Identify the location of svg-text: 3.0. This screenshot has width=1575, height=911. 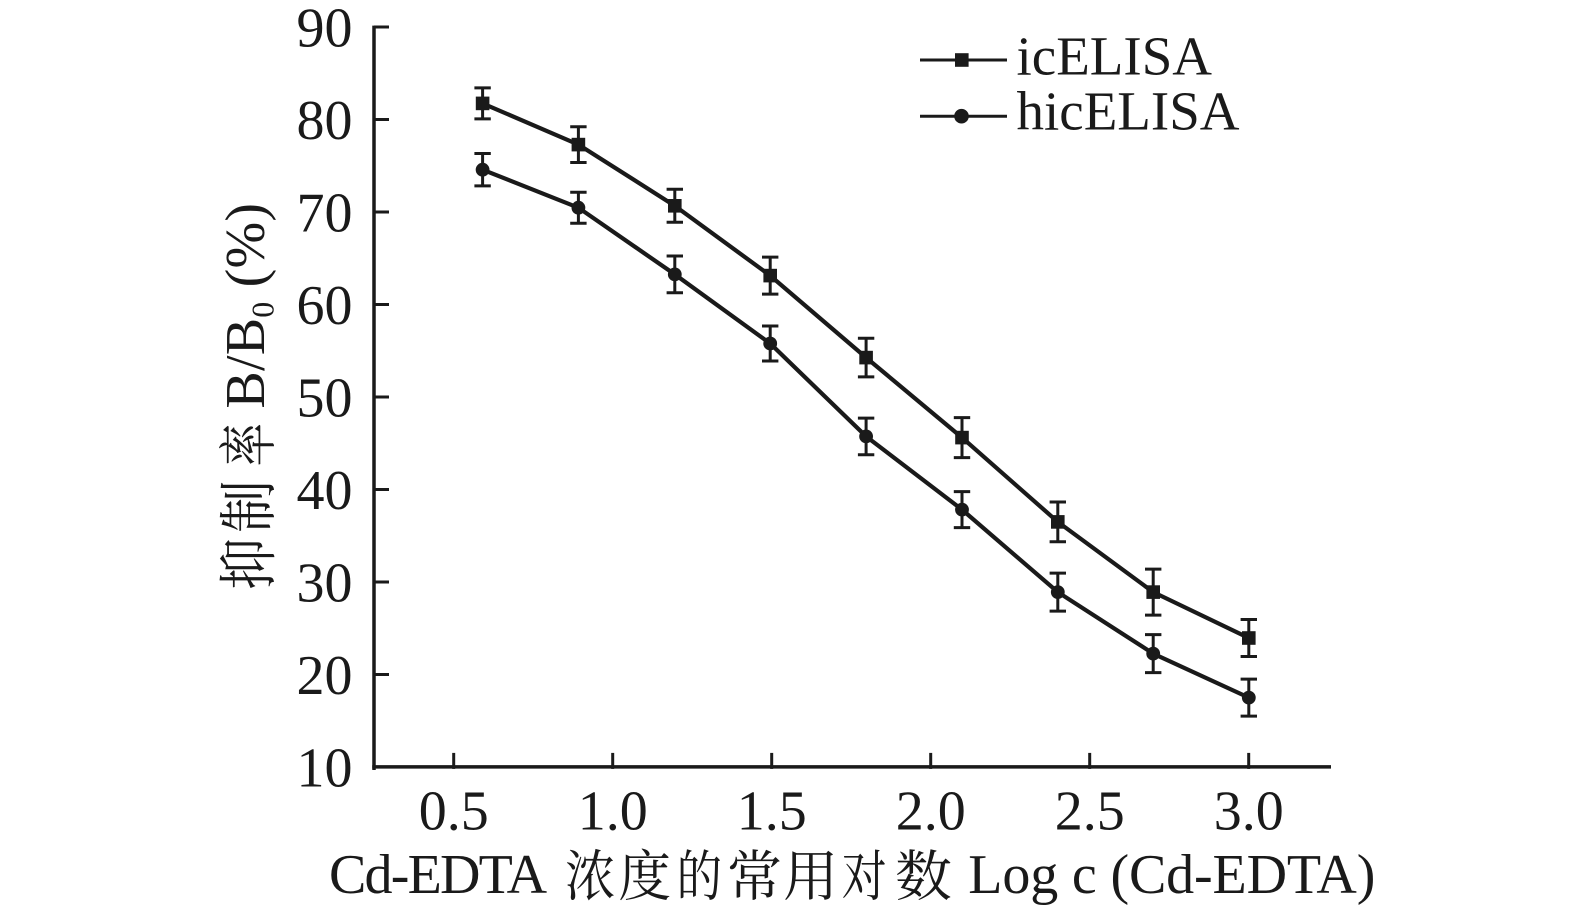
(1249, 811).